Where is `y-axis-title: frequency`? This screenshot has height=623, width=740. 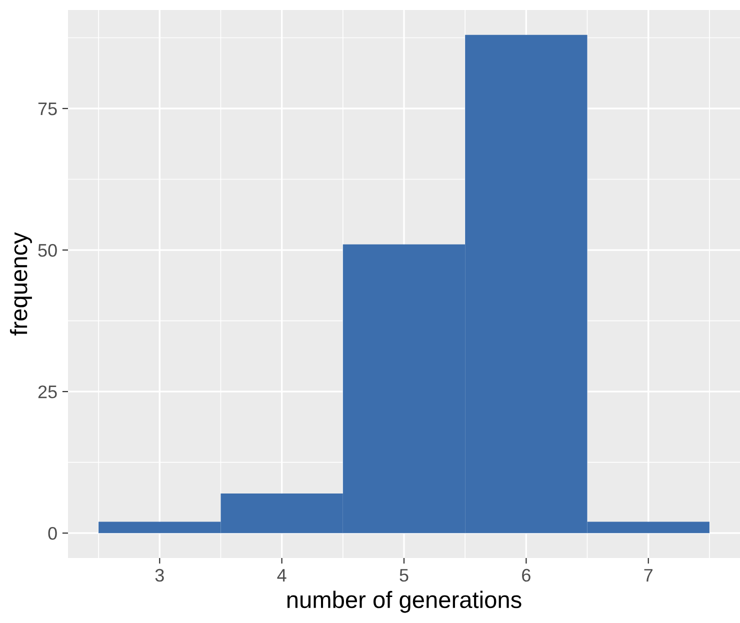
y-axis-title: frequency is located at coordinates (21, 284).